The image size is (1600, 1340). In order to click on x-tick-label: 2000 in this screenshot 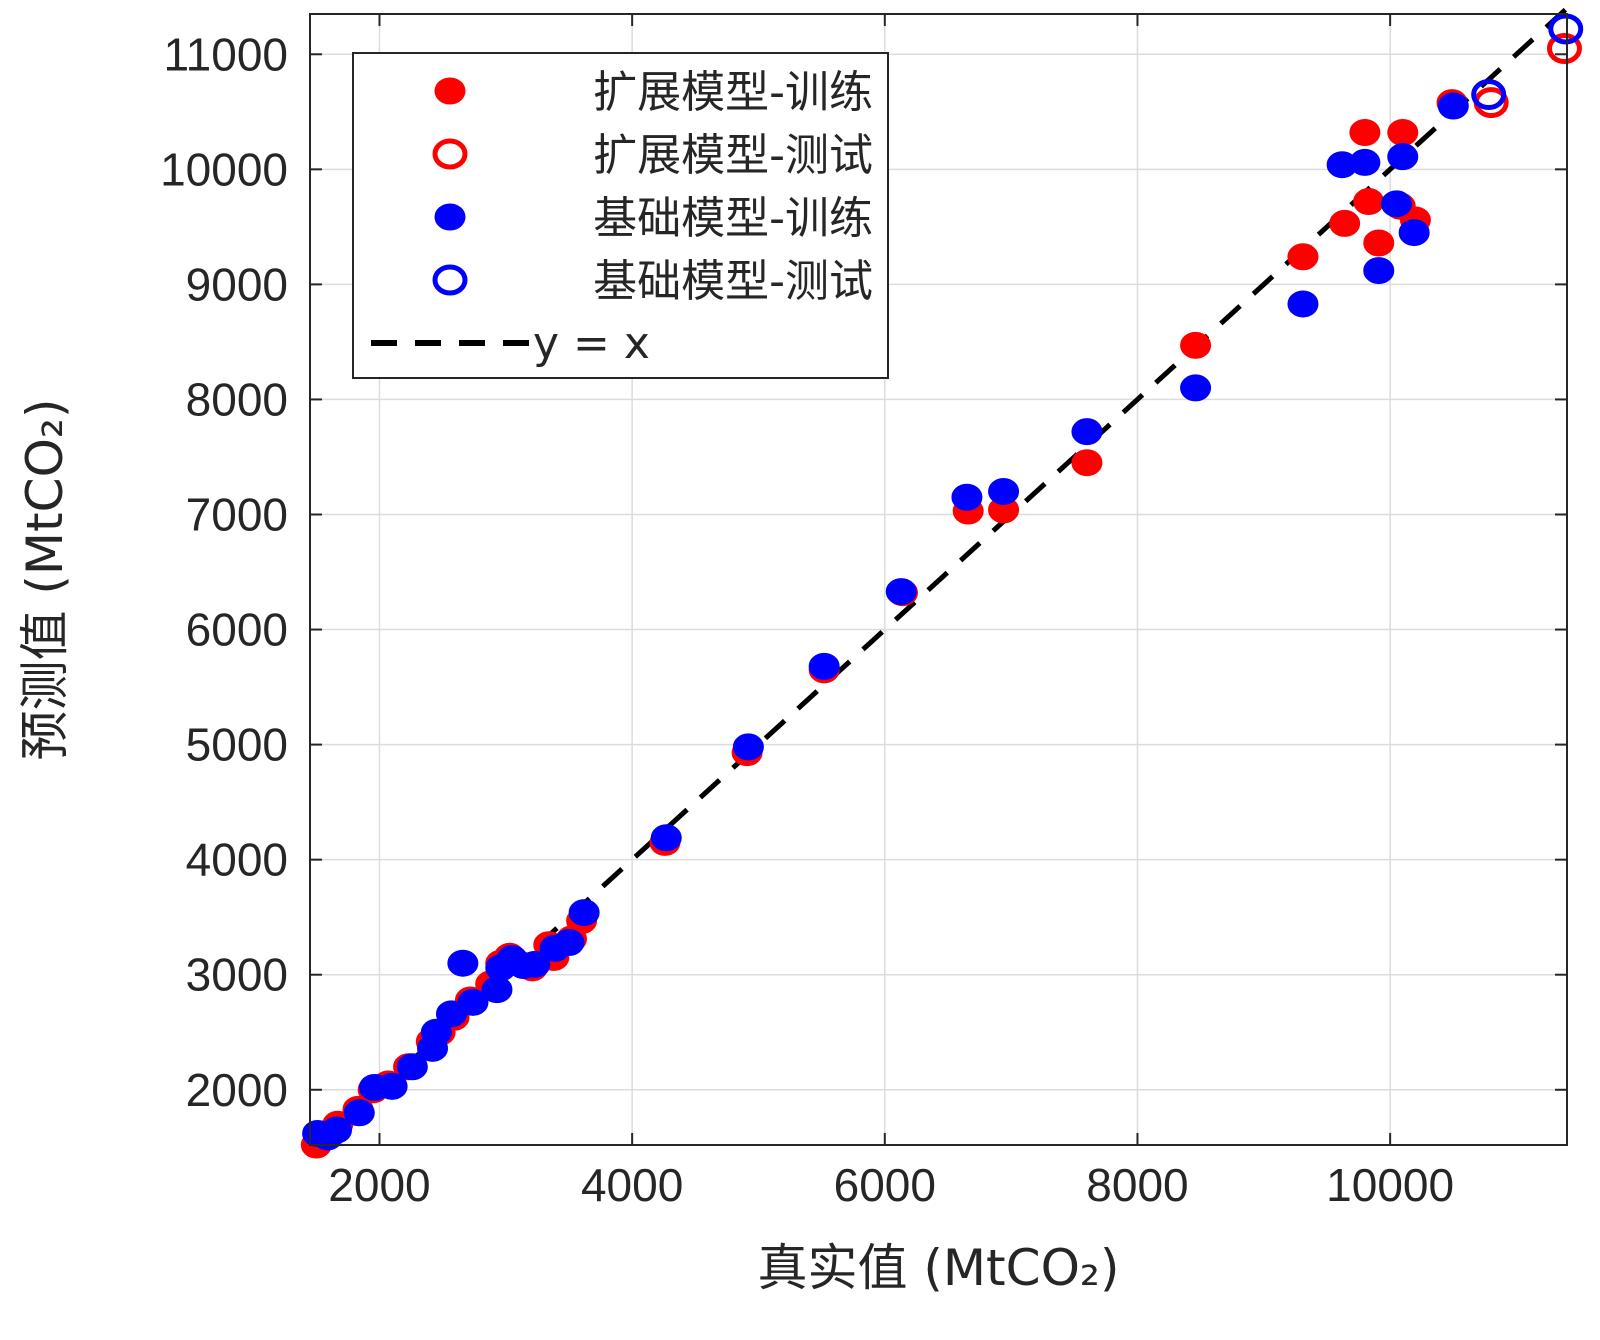, I will do `click(379, 1185)`.